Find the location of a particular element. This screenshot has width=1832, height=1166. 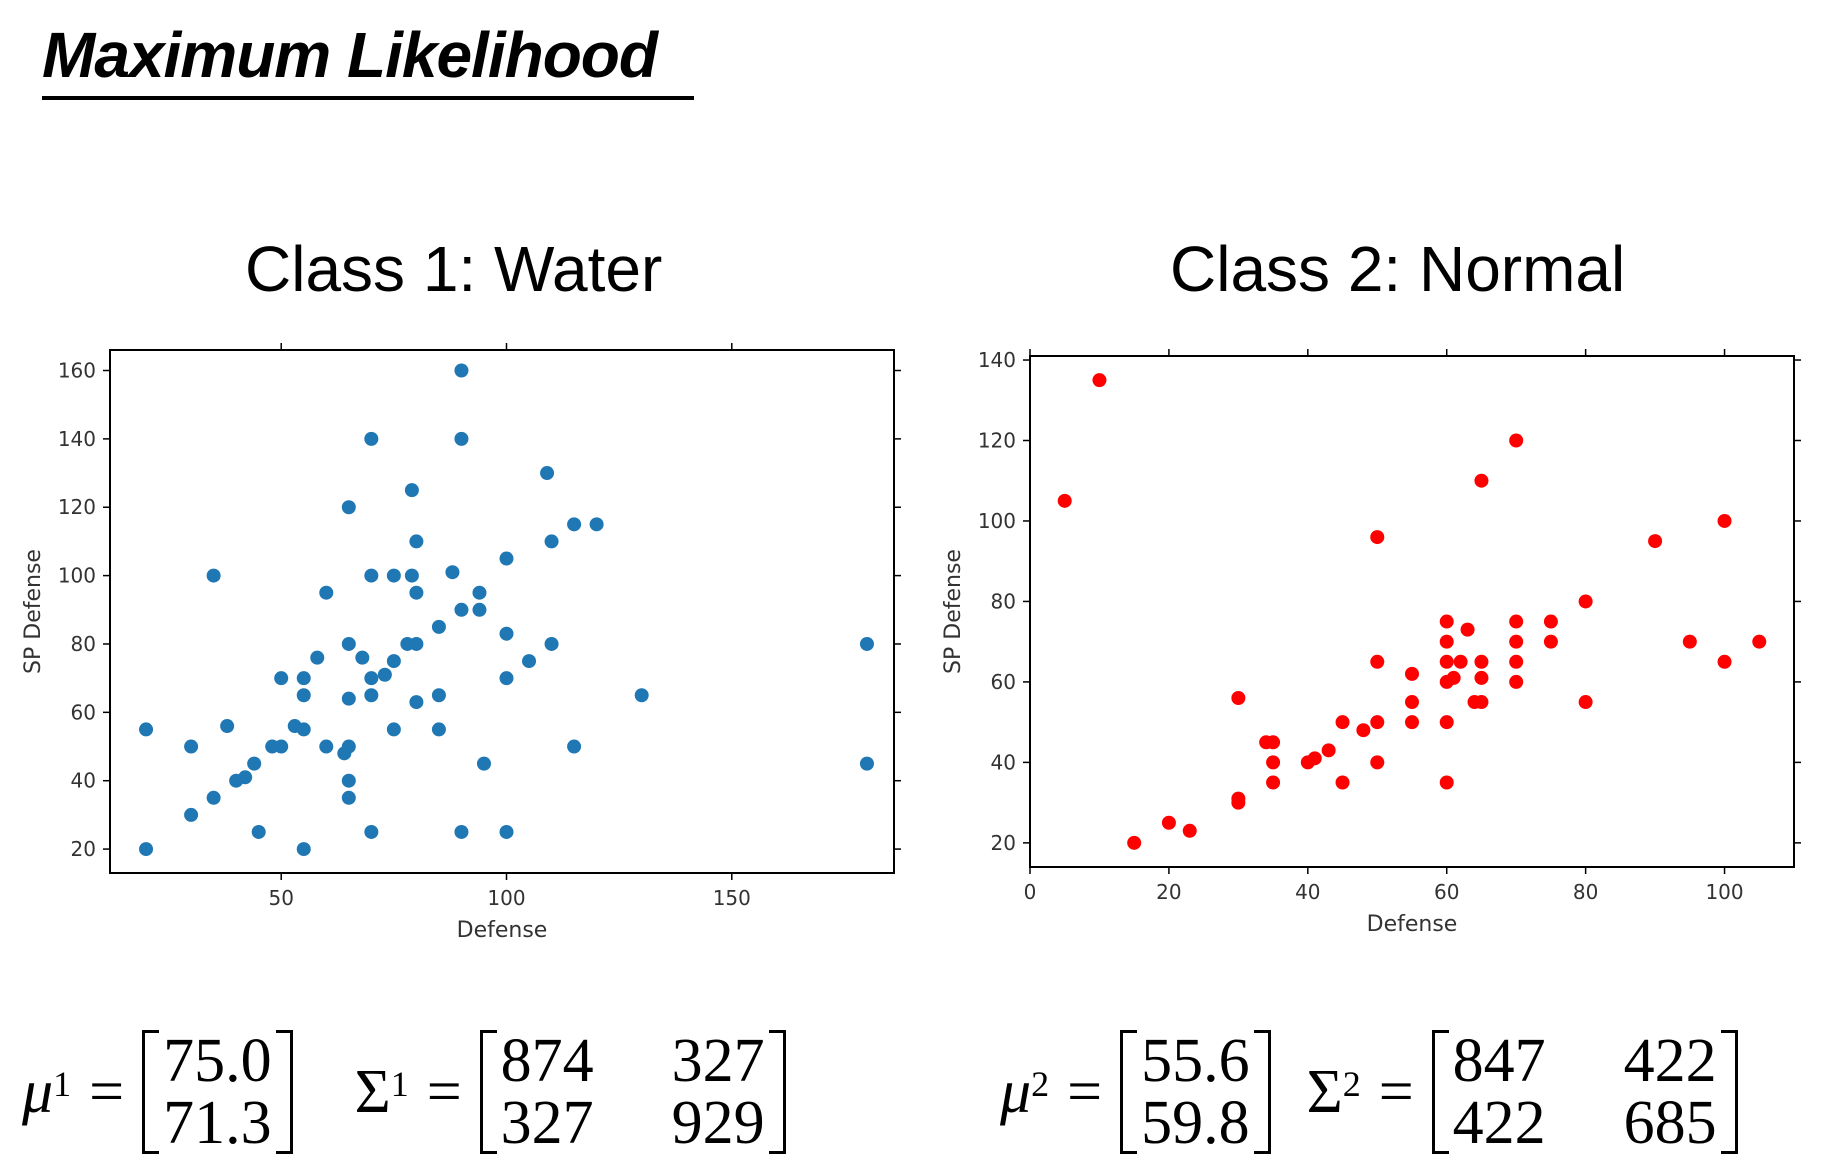

mu2-vector: 55.6 59.8 is located at coordinates (1195, 1092).